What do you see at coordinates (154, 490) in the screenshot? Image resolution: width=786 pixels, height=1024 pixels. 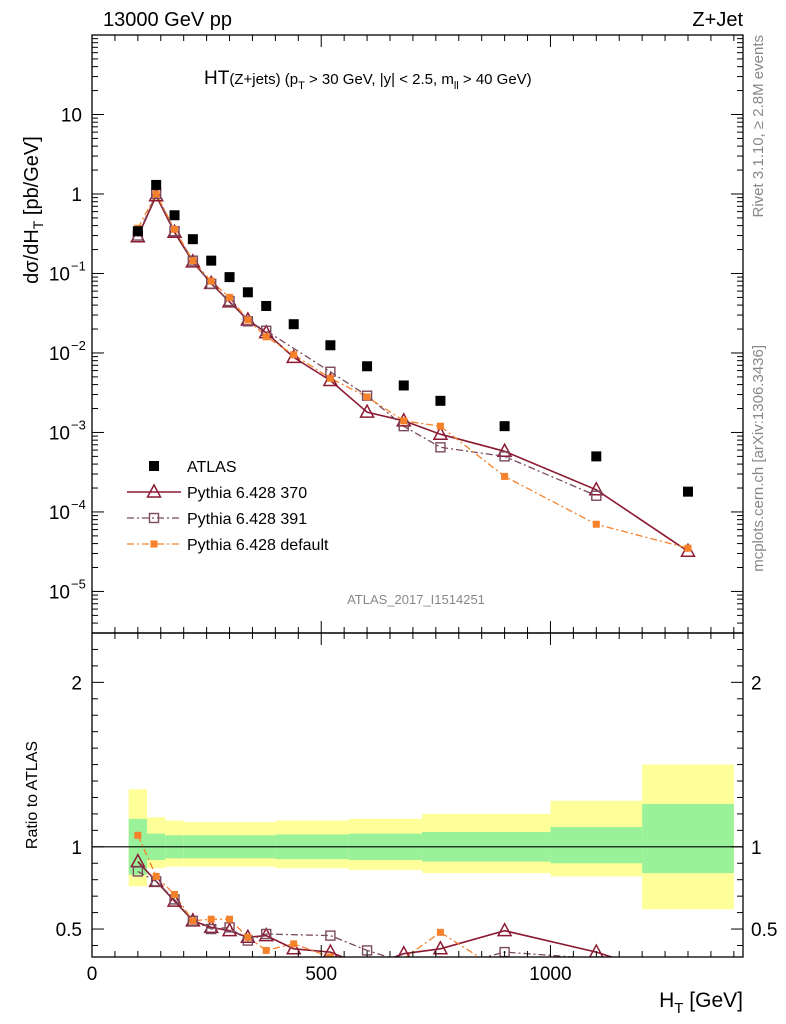 I see `legend-marker-p370` at bounding box center [154, 490].